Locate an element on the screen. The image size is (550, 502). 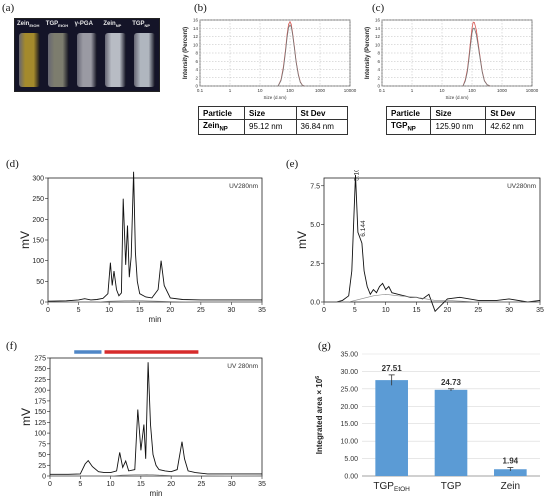
data-label: 1.94 is located at coordinates (511, 460).